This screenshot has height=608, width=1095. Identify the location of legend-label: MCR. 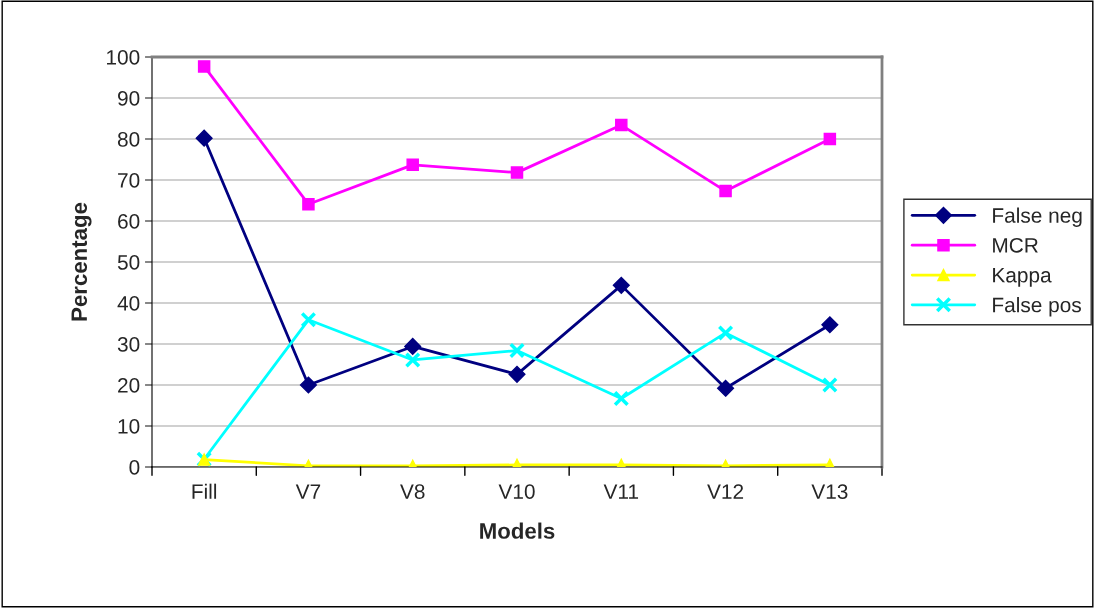
(1015, 245).